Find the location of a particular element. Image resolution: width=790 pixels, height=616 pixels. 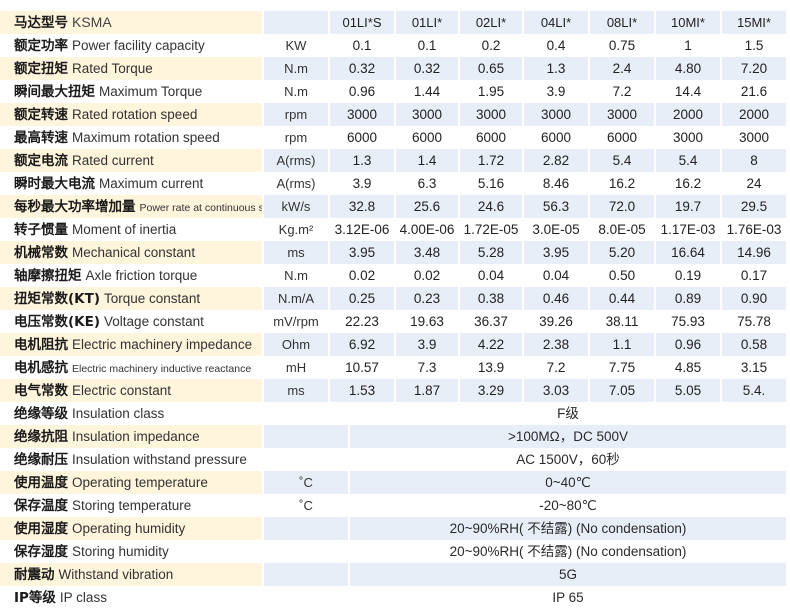

row-label: 绝缘抗阻 Insulation impedance is located at coordinates (131, 436).